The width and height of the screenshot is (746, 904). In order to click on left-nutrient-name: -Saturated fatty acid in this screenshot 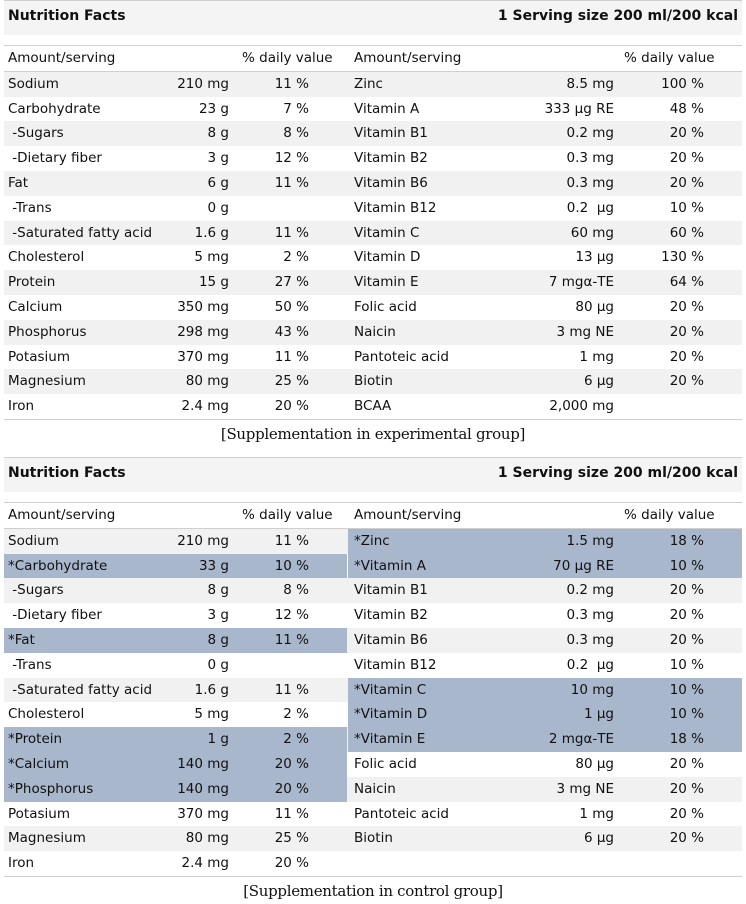, I will do `click(80, 232)`.